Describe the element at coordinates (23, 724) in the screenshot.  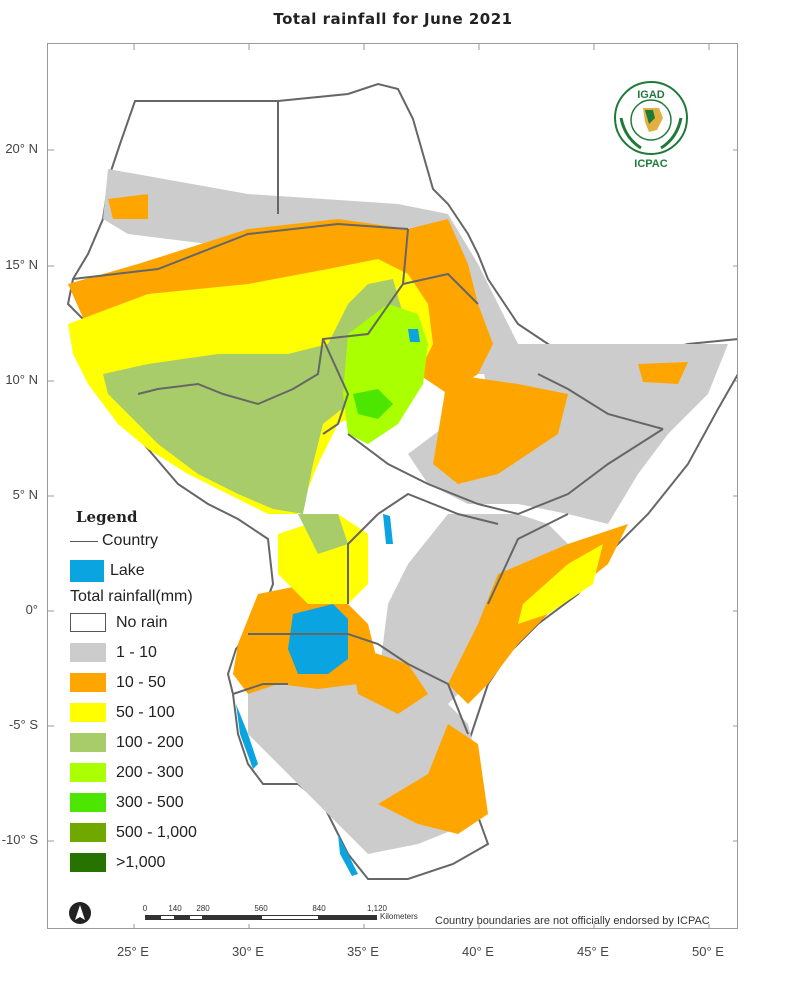
I see `lat-tick-5s: -5° S` at that location.